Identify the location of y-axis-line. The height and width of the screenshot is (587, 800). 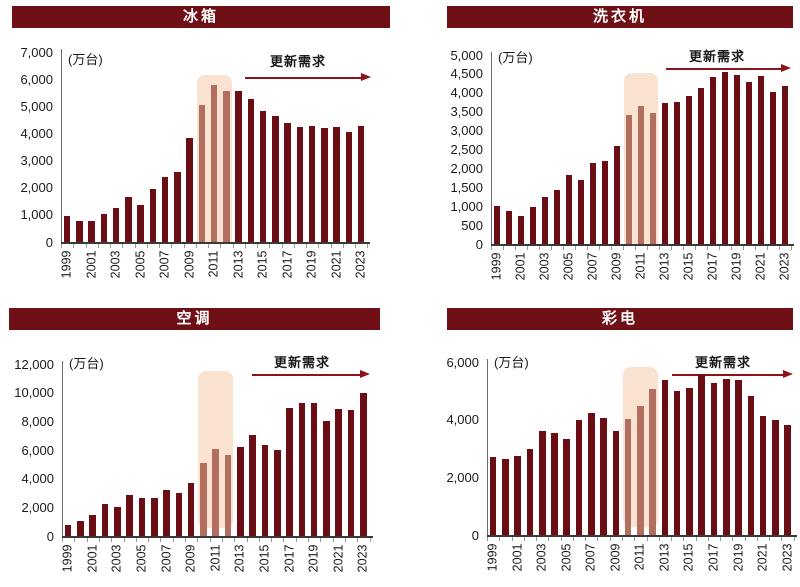
(491, 148).